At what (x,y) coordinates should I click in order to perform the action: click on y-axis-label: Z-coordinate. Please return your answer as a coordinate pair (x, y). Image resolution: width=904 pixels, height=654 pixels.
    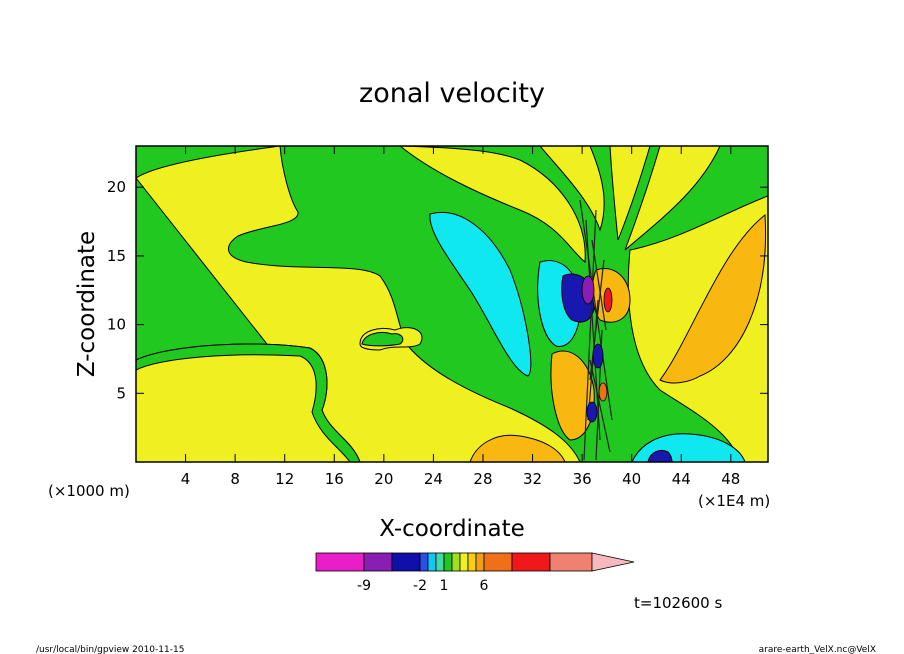
    Looking at the image, I should click on (87, 304).